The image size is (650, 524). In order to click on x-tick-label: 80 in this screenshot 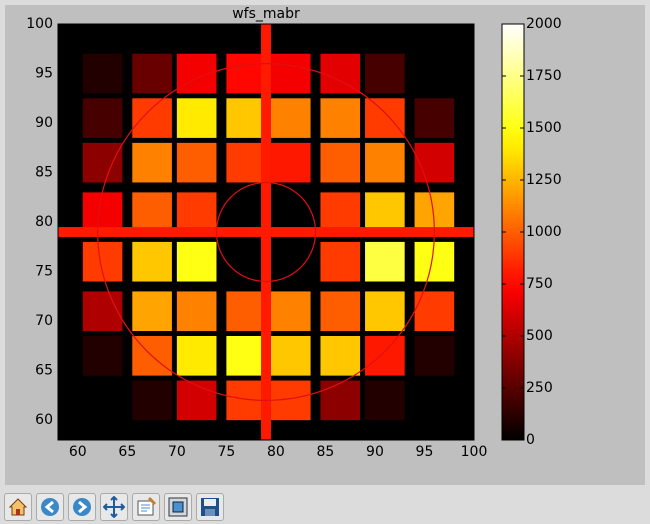, I will do `click(276, 452)`.